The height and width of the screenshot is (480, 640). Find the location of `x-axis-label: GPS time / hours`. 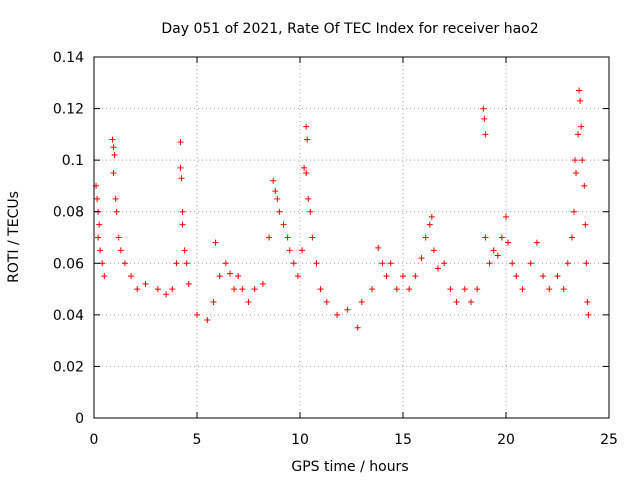

x-axis-label: GPS time / hours is located at coordinates (349, 467).